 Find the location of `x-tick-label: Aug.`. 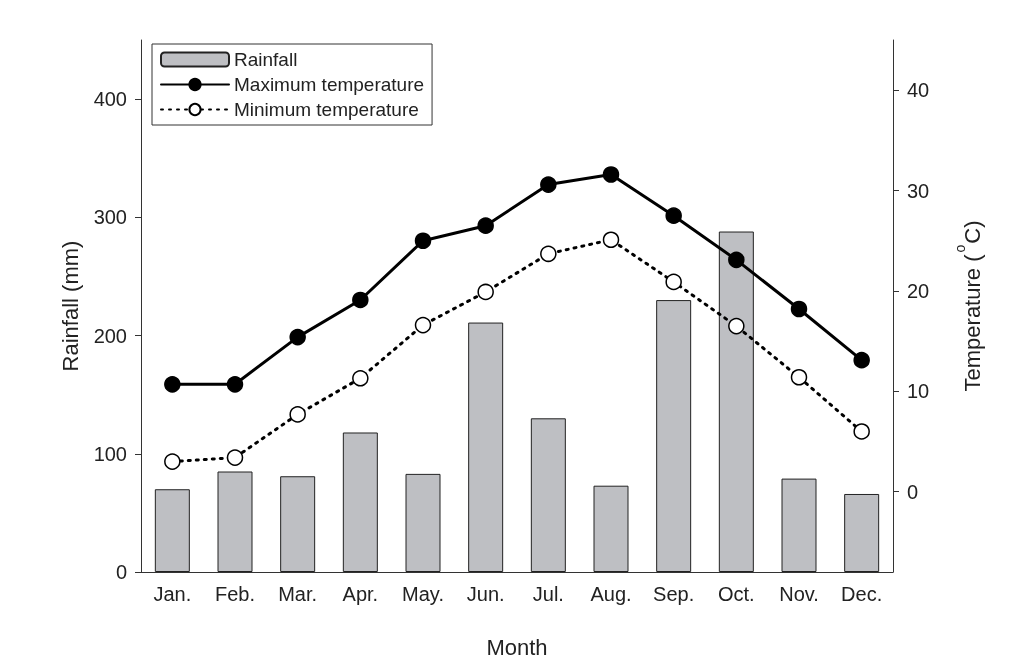

x-tick-label: Aug. is located at coordinates (611, 594).